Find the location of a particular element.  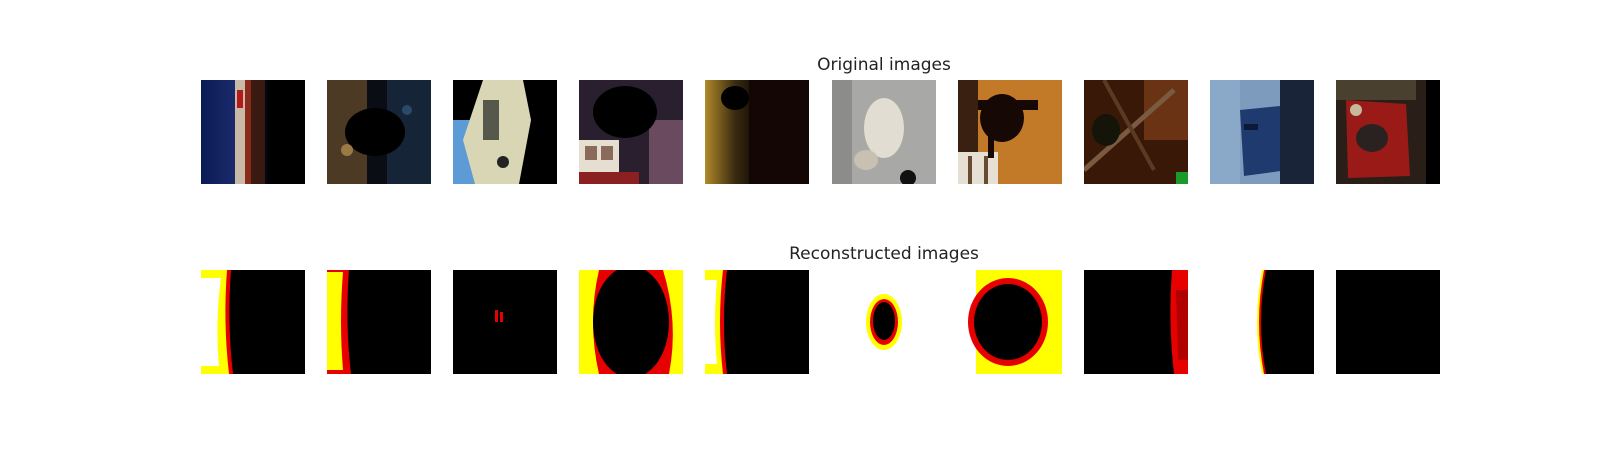

reconstructed-images-title: Reconstructed images is located at coordinates (884, 254).